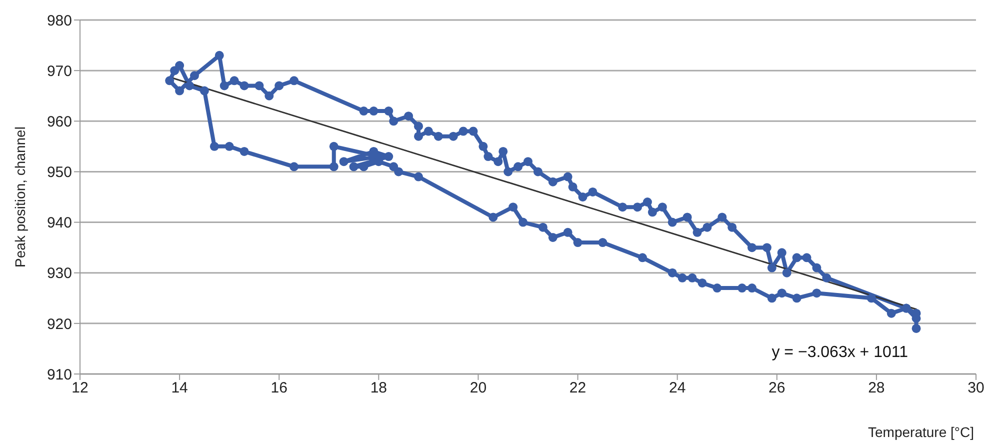  I want to click on x-tick-label: 16, so click(279, 388).